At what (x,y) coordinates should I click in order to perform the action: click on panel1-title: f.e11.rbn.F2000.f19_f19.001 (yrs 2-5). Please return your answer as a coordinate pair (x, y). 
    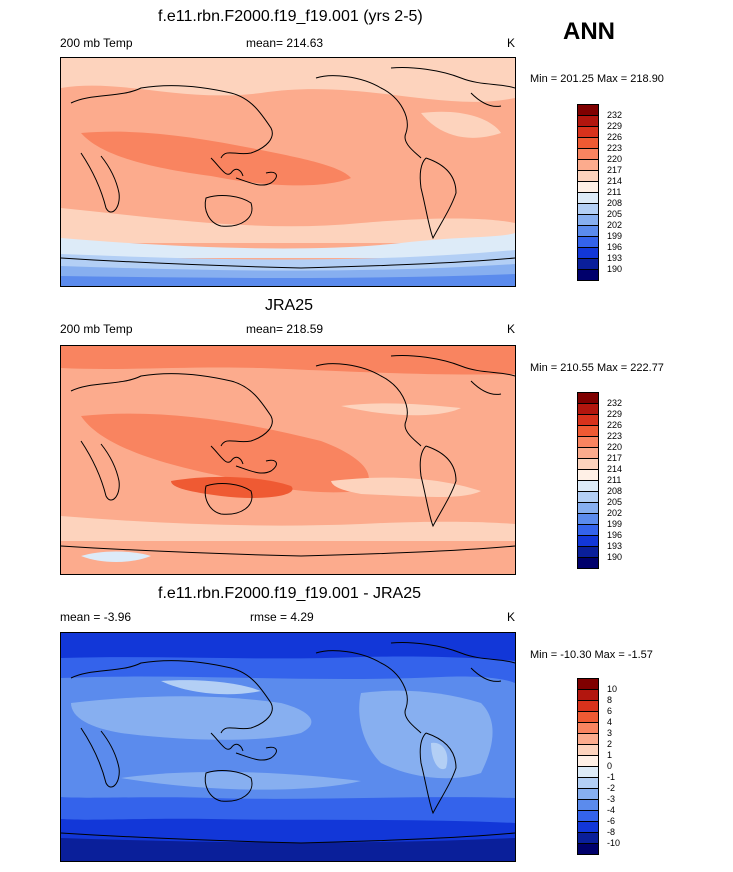
    Looking at the image, I should click on (290, 16).